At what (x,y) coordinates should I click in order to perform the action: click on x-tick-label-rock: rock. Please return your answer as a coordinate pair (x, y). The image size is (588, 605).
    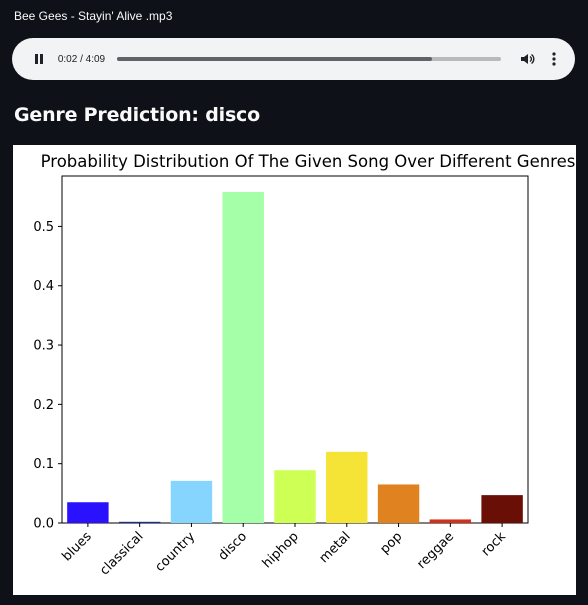
    Looking at the image, I should click on (494, 544).